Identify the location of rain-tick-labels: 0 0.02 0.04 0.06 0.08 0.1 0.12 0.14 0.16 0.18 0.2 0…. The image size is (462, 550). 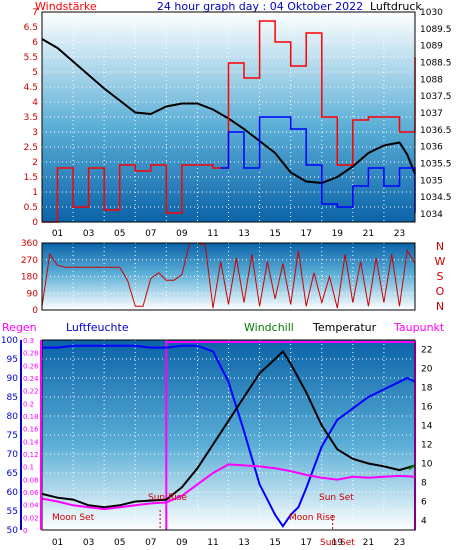
(31, 436).